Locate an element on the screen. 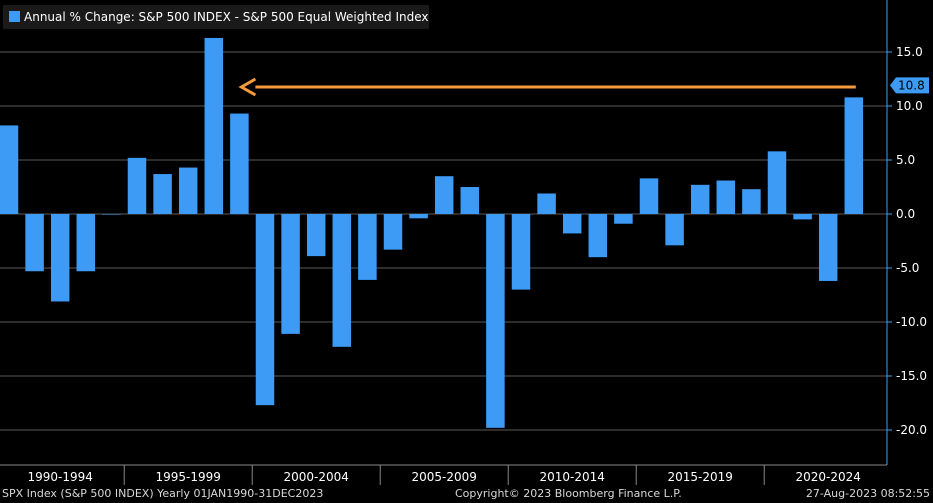 The width and height of the screenshot is (933, 503). annotation-arrow is located at coordinates (547, 87).